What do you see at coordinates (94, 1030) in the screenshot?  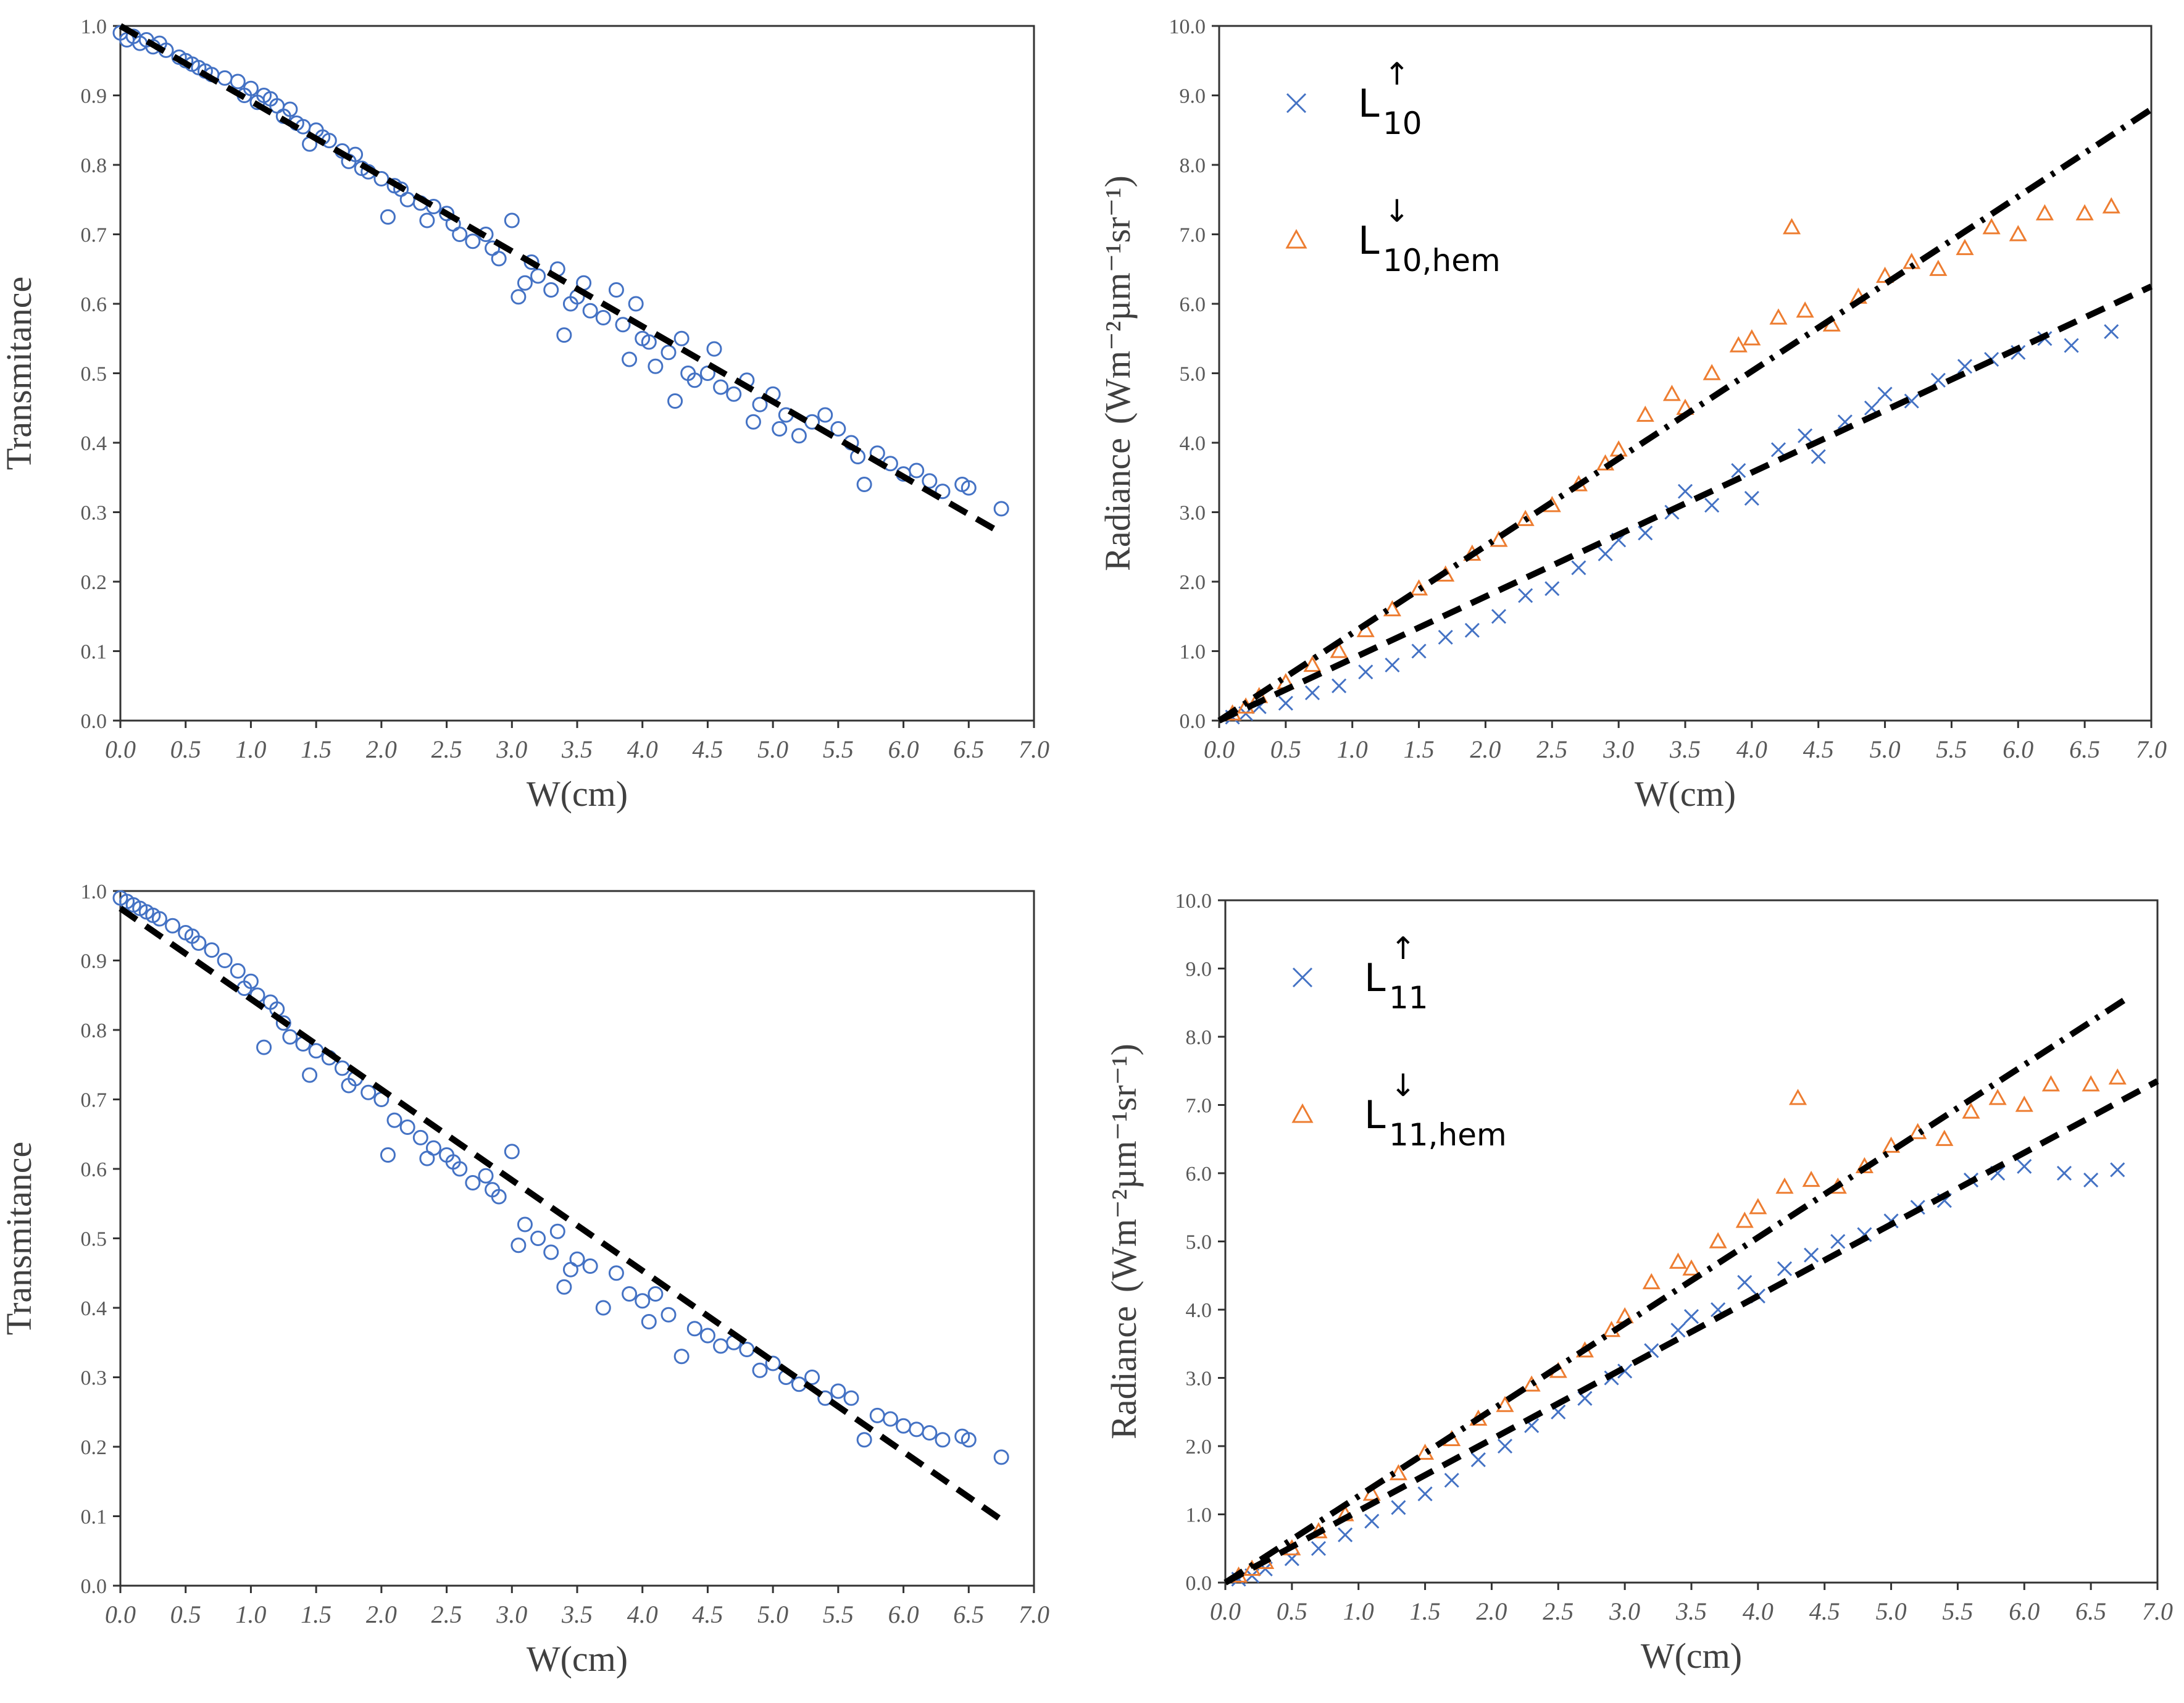 I see `y-tick-label: 0.8` at bounding box center [94, 1030].